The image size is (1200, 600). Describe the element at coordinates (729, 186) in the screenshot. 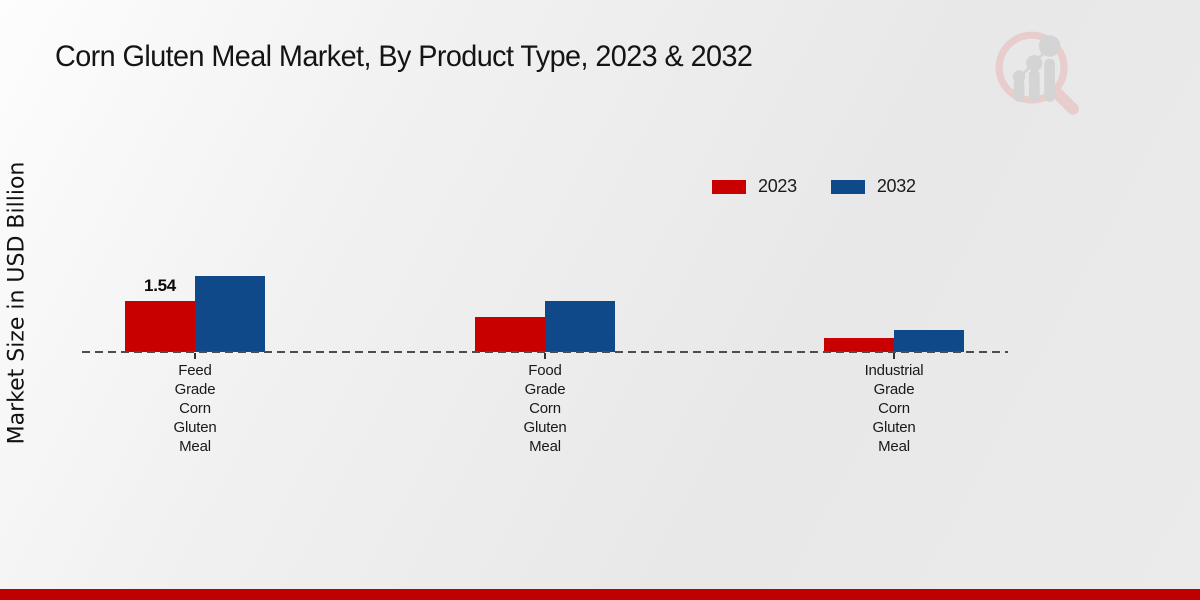

I see `legend-swatch-2023` at that location.